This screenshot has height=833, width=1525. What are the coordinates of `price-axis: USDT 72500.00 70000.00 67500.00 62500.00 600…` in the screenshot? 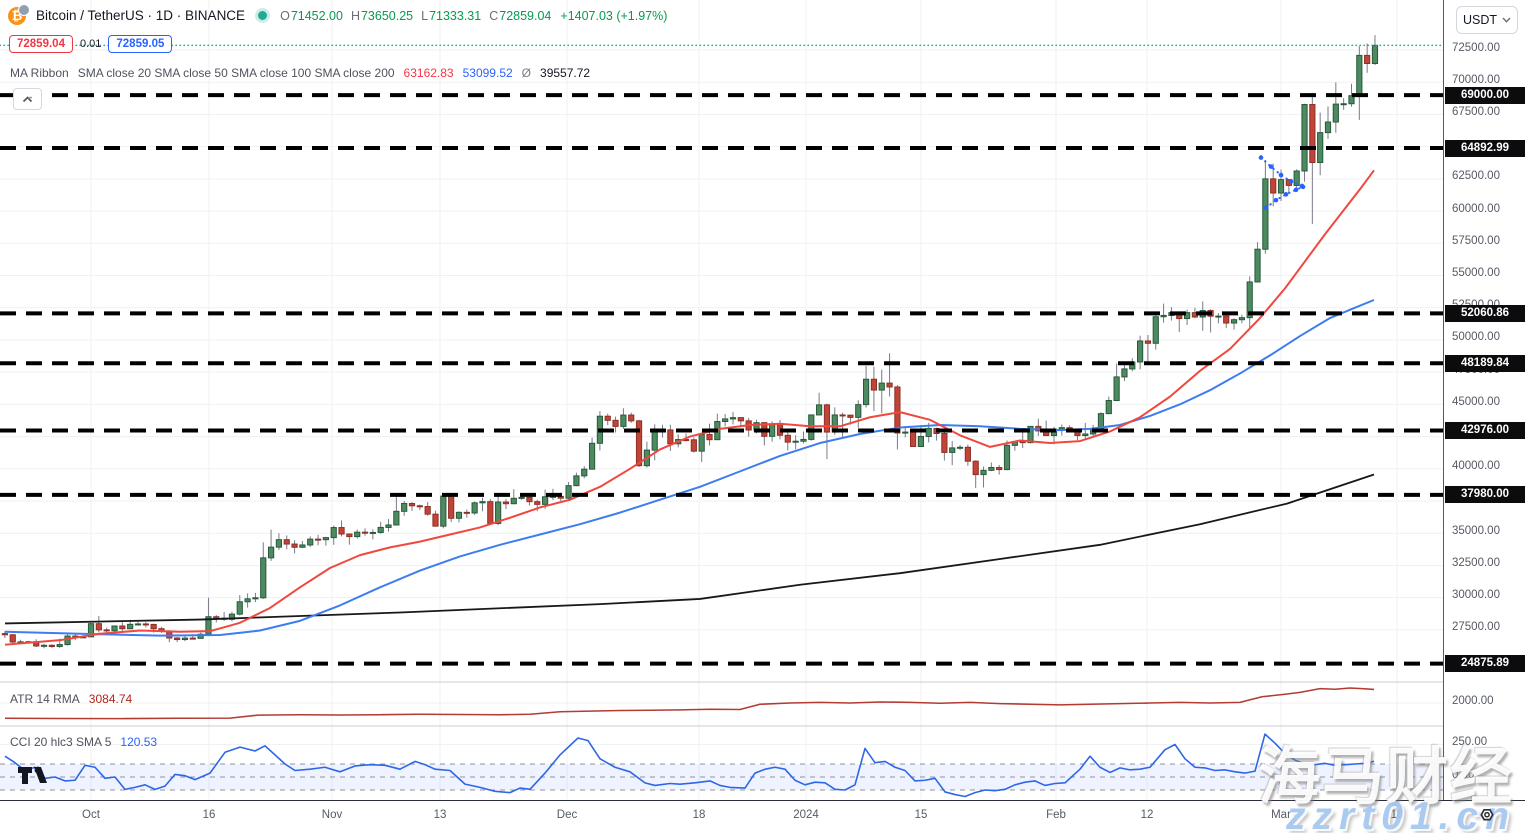 It's located at (1484, 400).